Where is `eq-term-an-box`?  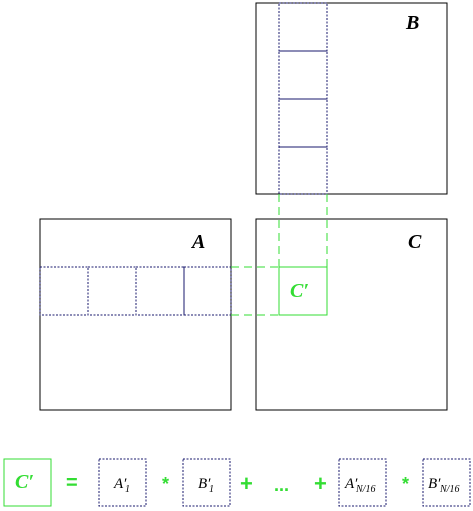
eq-term-an-box is located at coordinates (362, 482).